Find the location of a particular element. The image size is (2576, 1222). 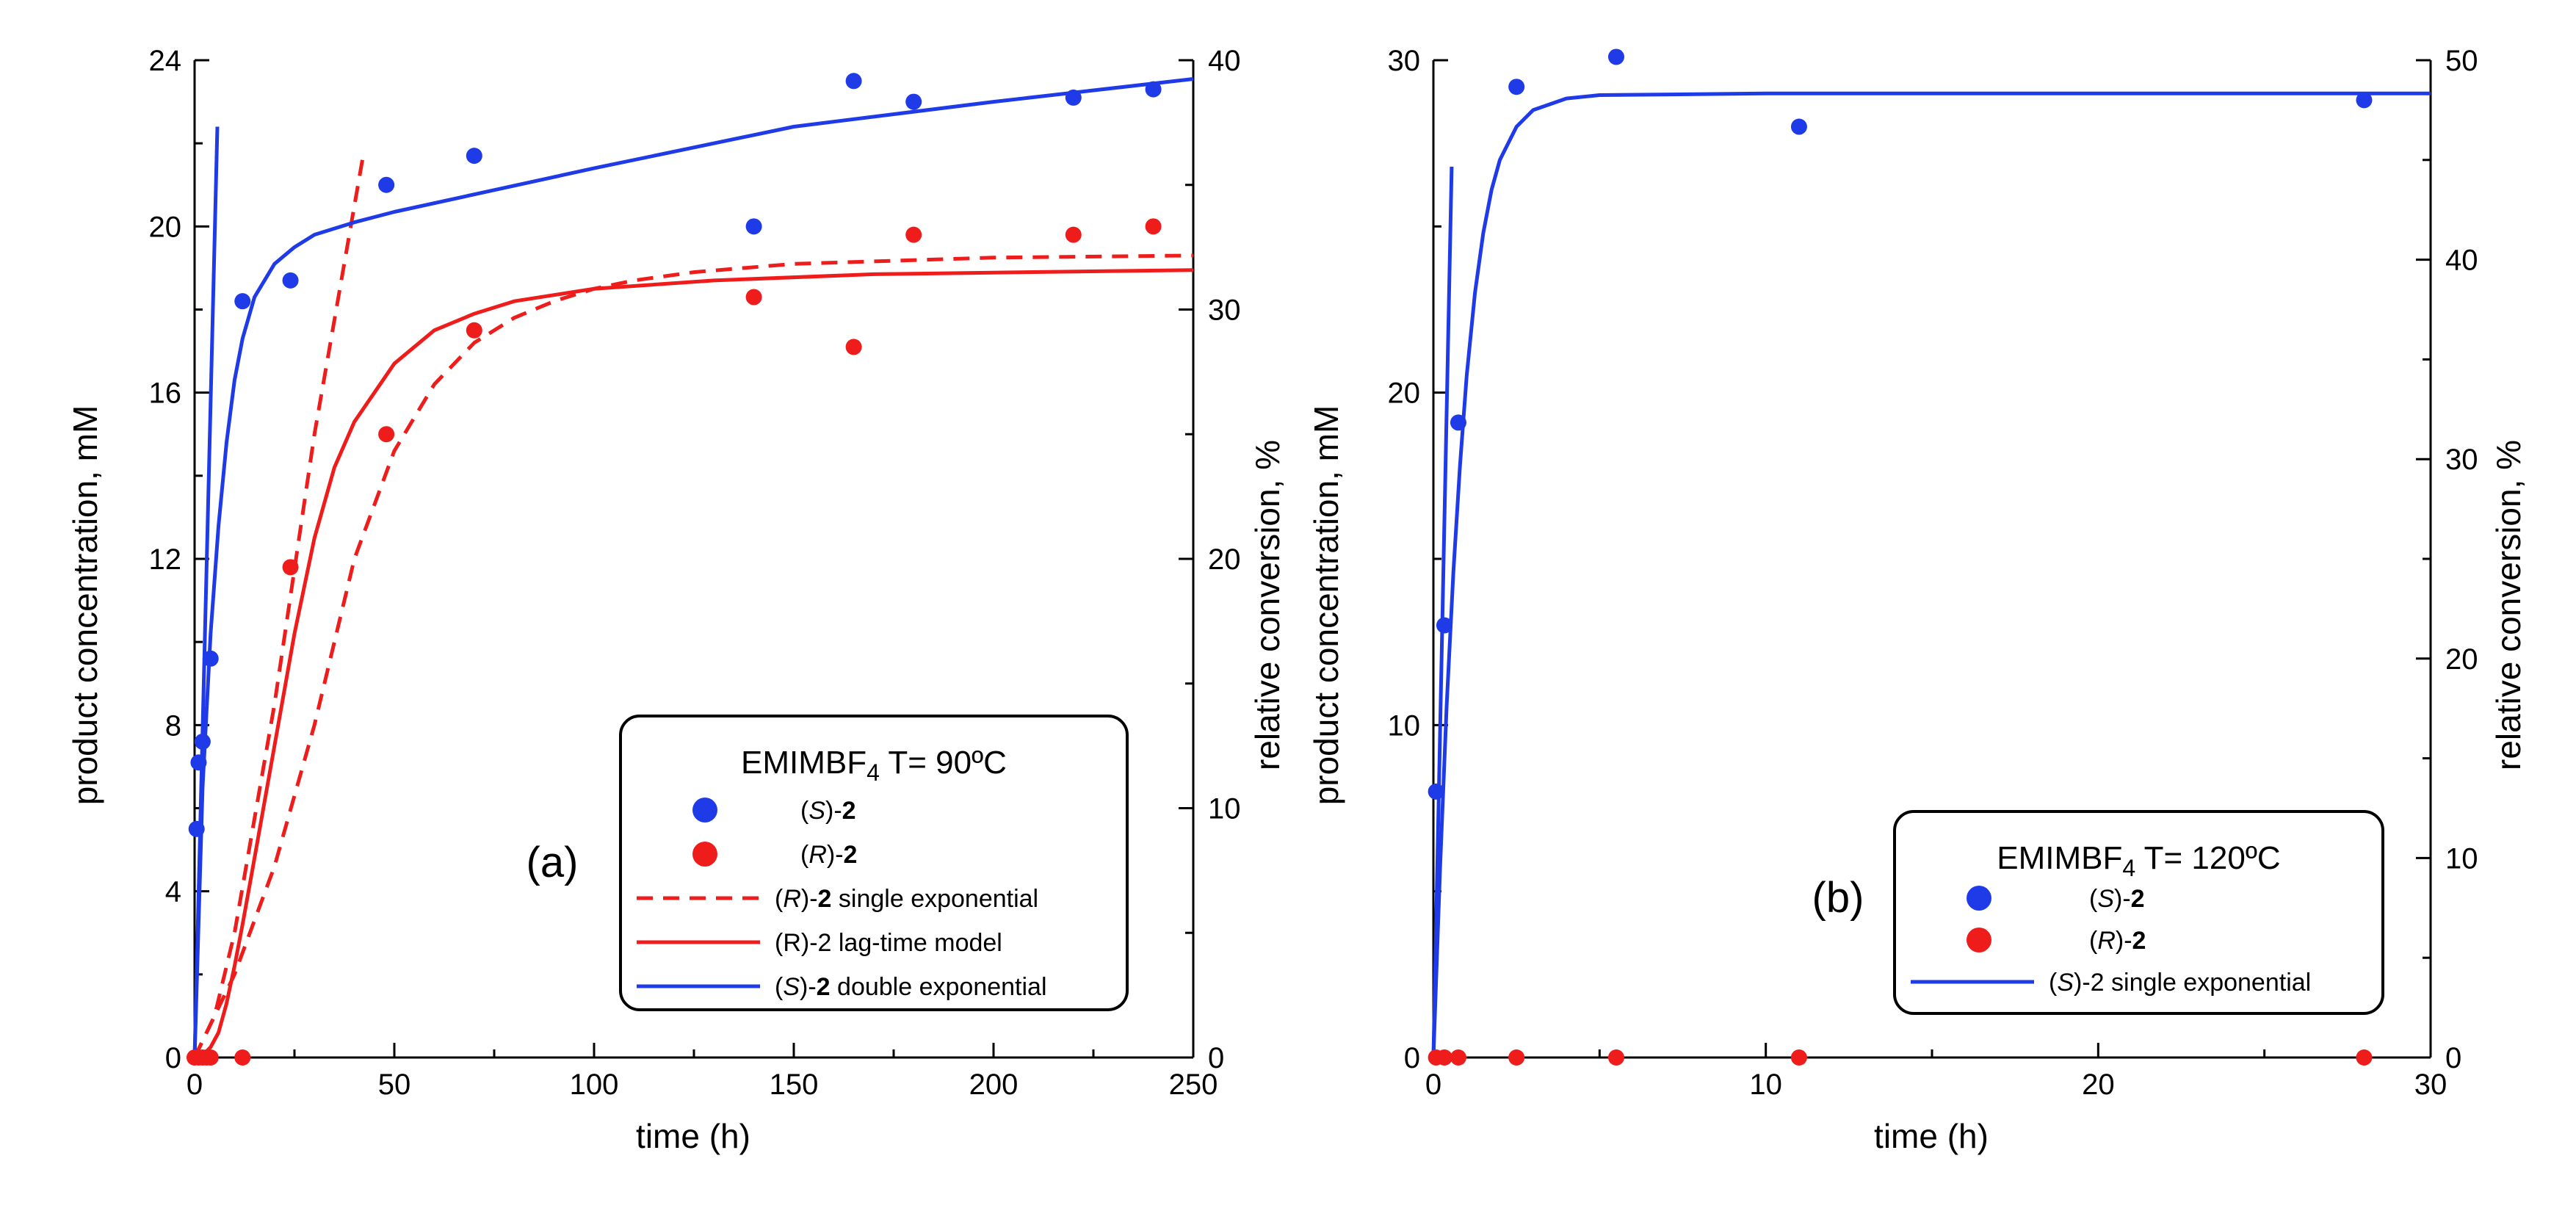

y-axis-title-b: product concentration, mM is located at coordinates (1326, 605).